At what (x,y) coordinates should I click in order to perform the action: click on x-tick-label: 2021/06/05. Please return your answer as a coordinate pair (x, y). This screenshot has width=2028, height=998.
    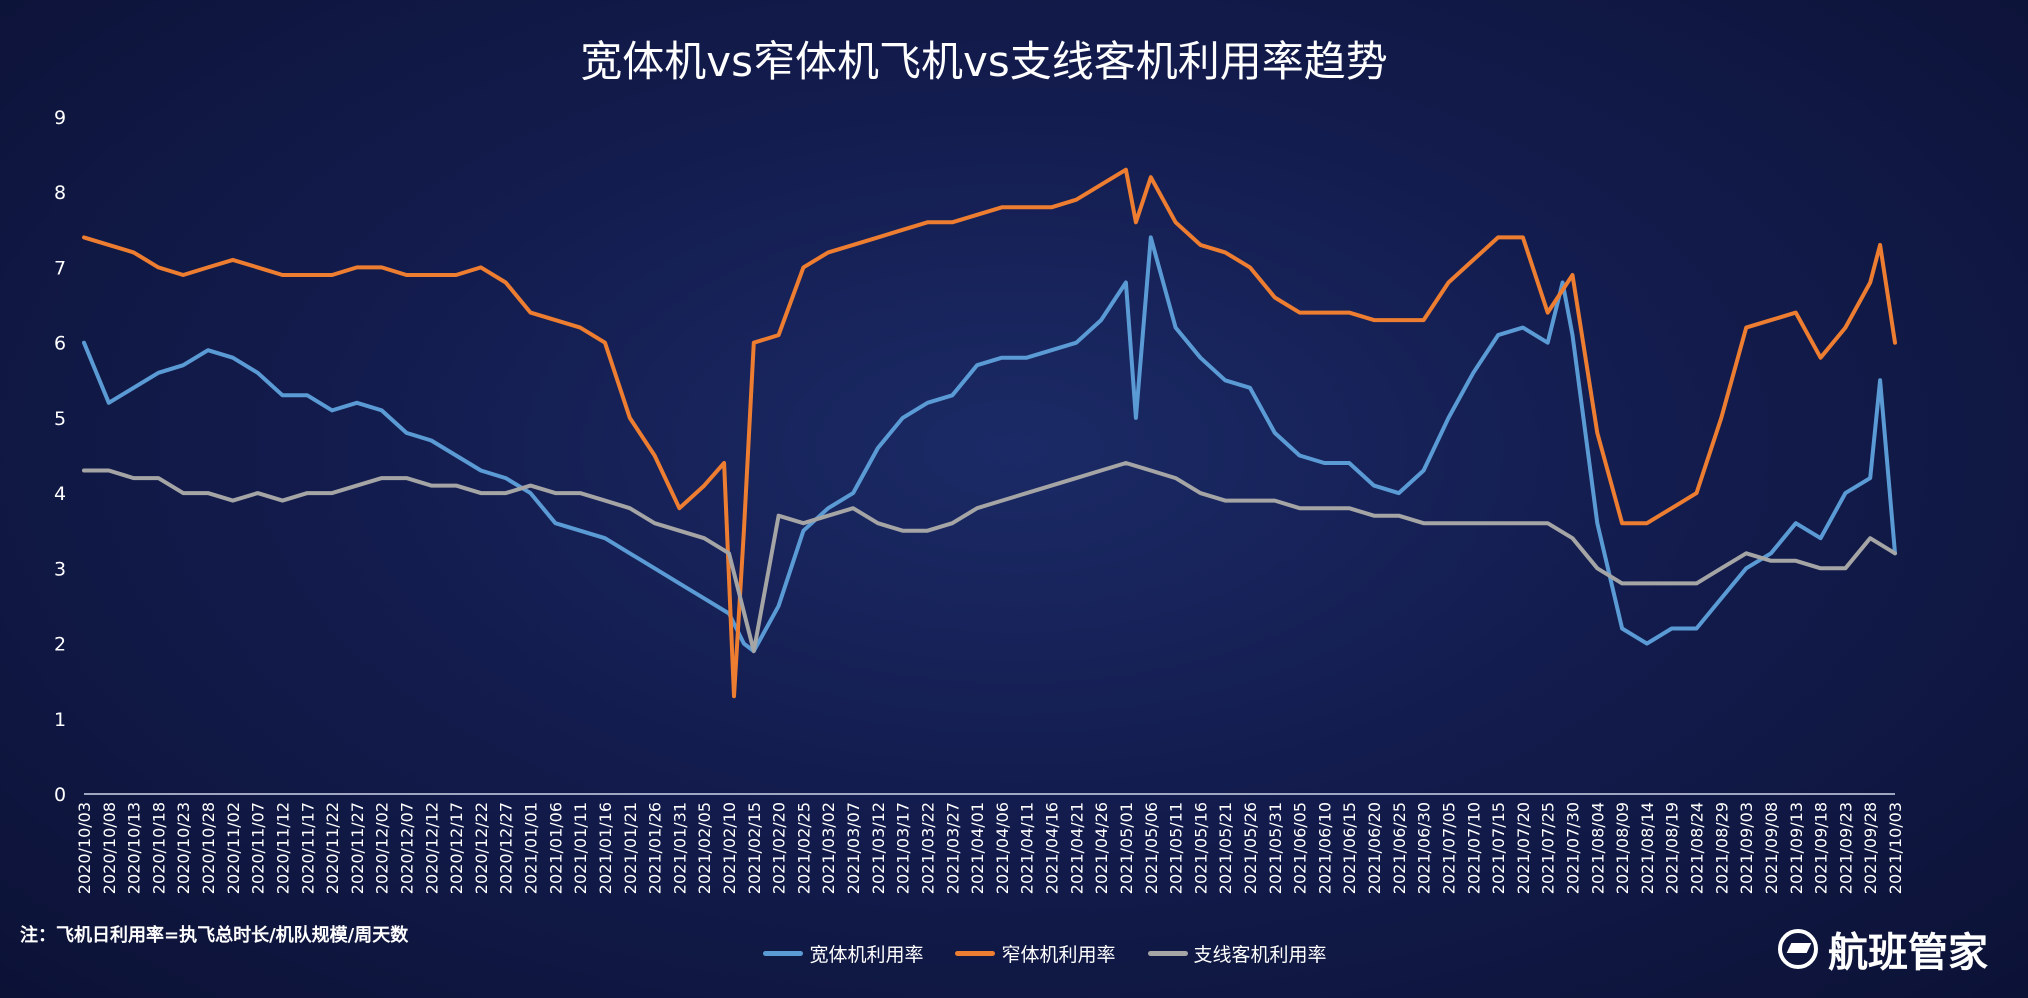
    Looking at the image, I should click on (1300, 848).